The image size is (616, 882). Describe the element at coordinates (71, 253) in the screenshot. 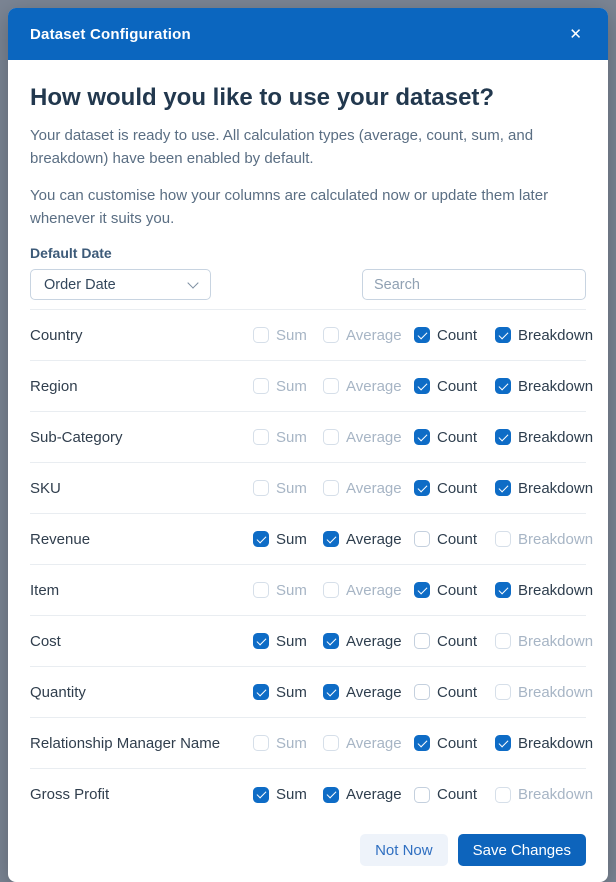

I see `default-date-label: Default Date` at that location.